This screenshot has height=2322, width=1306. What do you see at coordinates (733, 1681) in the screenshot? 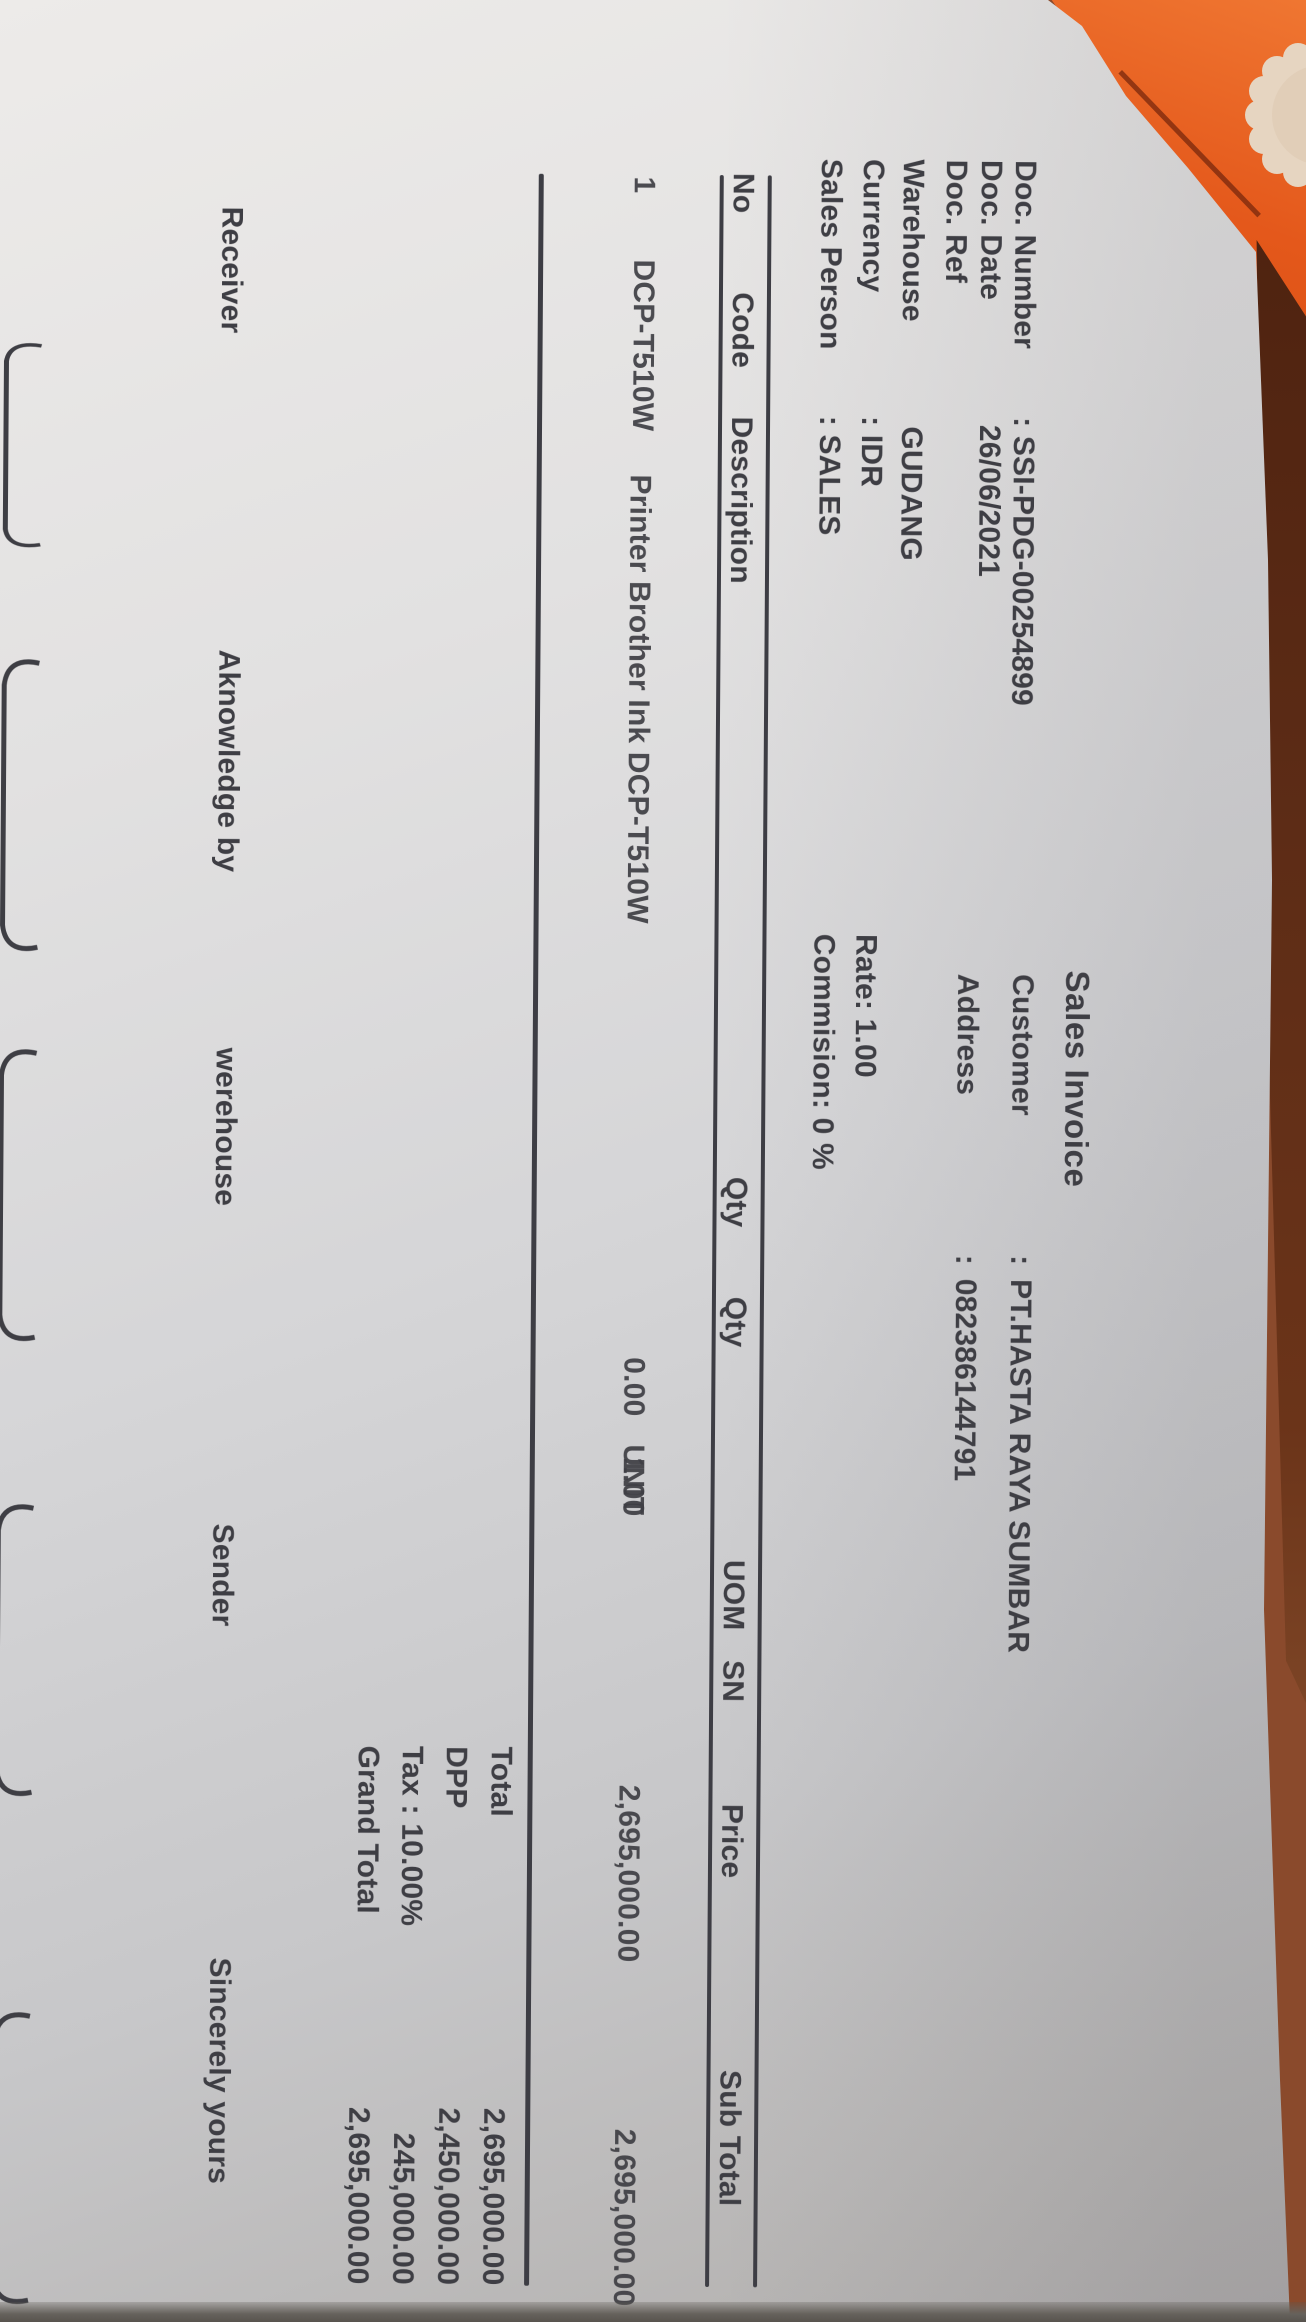
I see `col-header-sn: SN` at bounding box center [733, 1681].